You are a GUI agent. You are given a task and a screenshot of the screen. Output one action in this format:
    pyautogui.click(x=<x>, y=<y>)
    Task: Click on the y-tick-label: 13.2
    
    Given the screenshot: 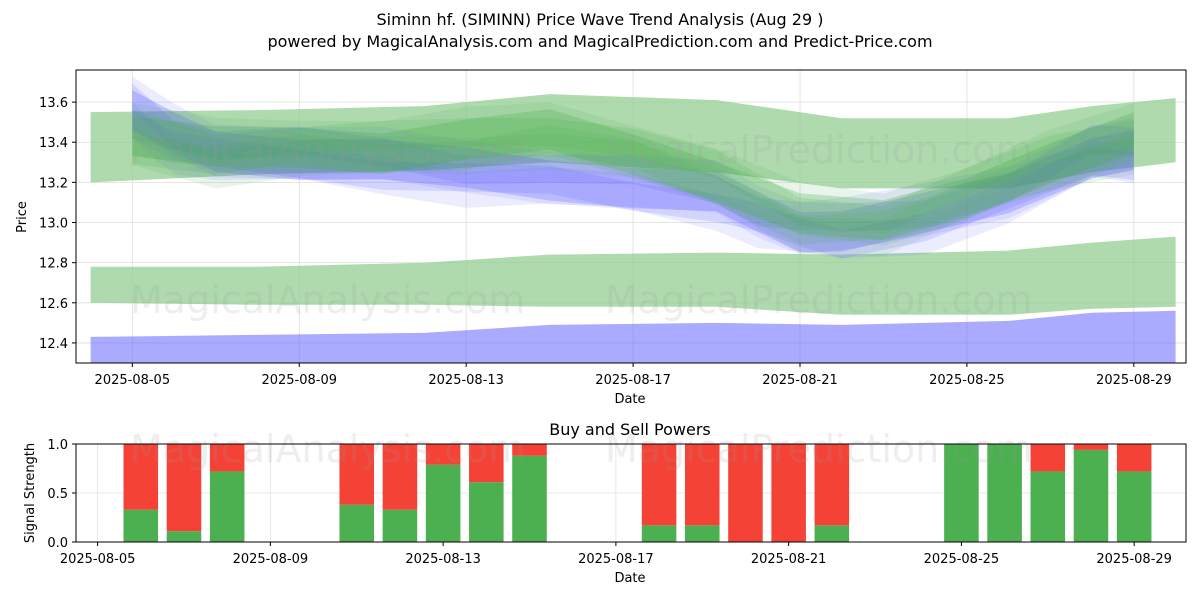 What is the action you would take?
    pyautogui.click(x=53, y=183)
    